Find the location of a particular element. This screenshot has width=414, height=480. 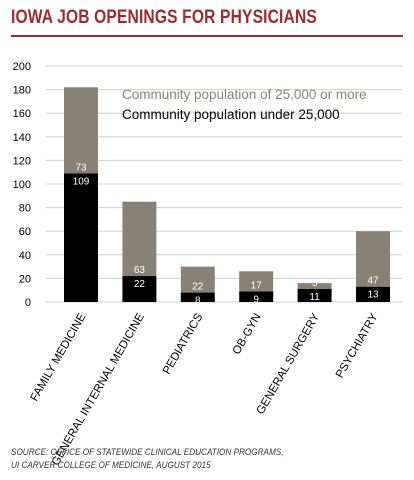

y-axis-ticks: 0 20 40 60 80 100 120 140 160 180 200 is located at coordinates (22, 185).